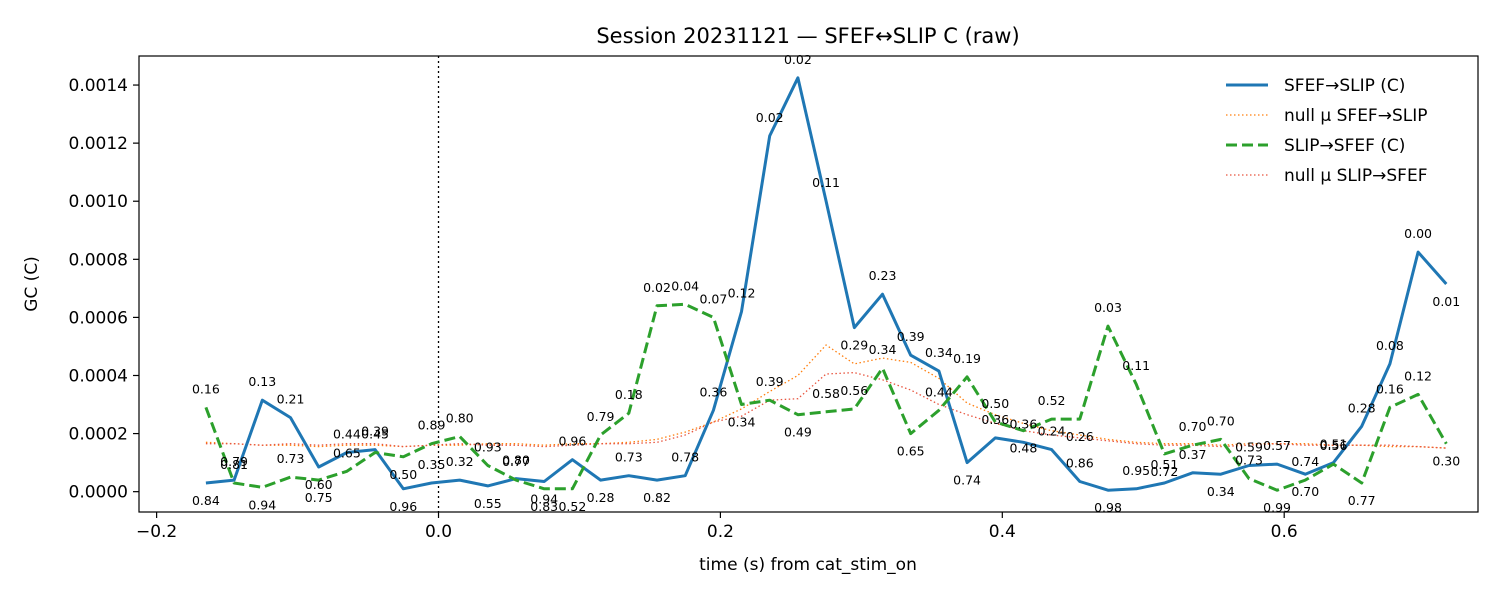 The width and height of the screenshot is (1500, 600). Describe the element at coordinates (1277, 507) in the screenshot. I see `pvalue-label: 0.99` at that location.